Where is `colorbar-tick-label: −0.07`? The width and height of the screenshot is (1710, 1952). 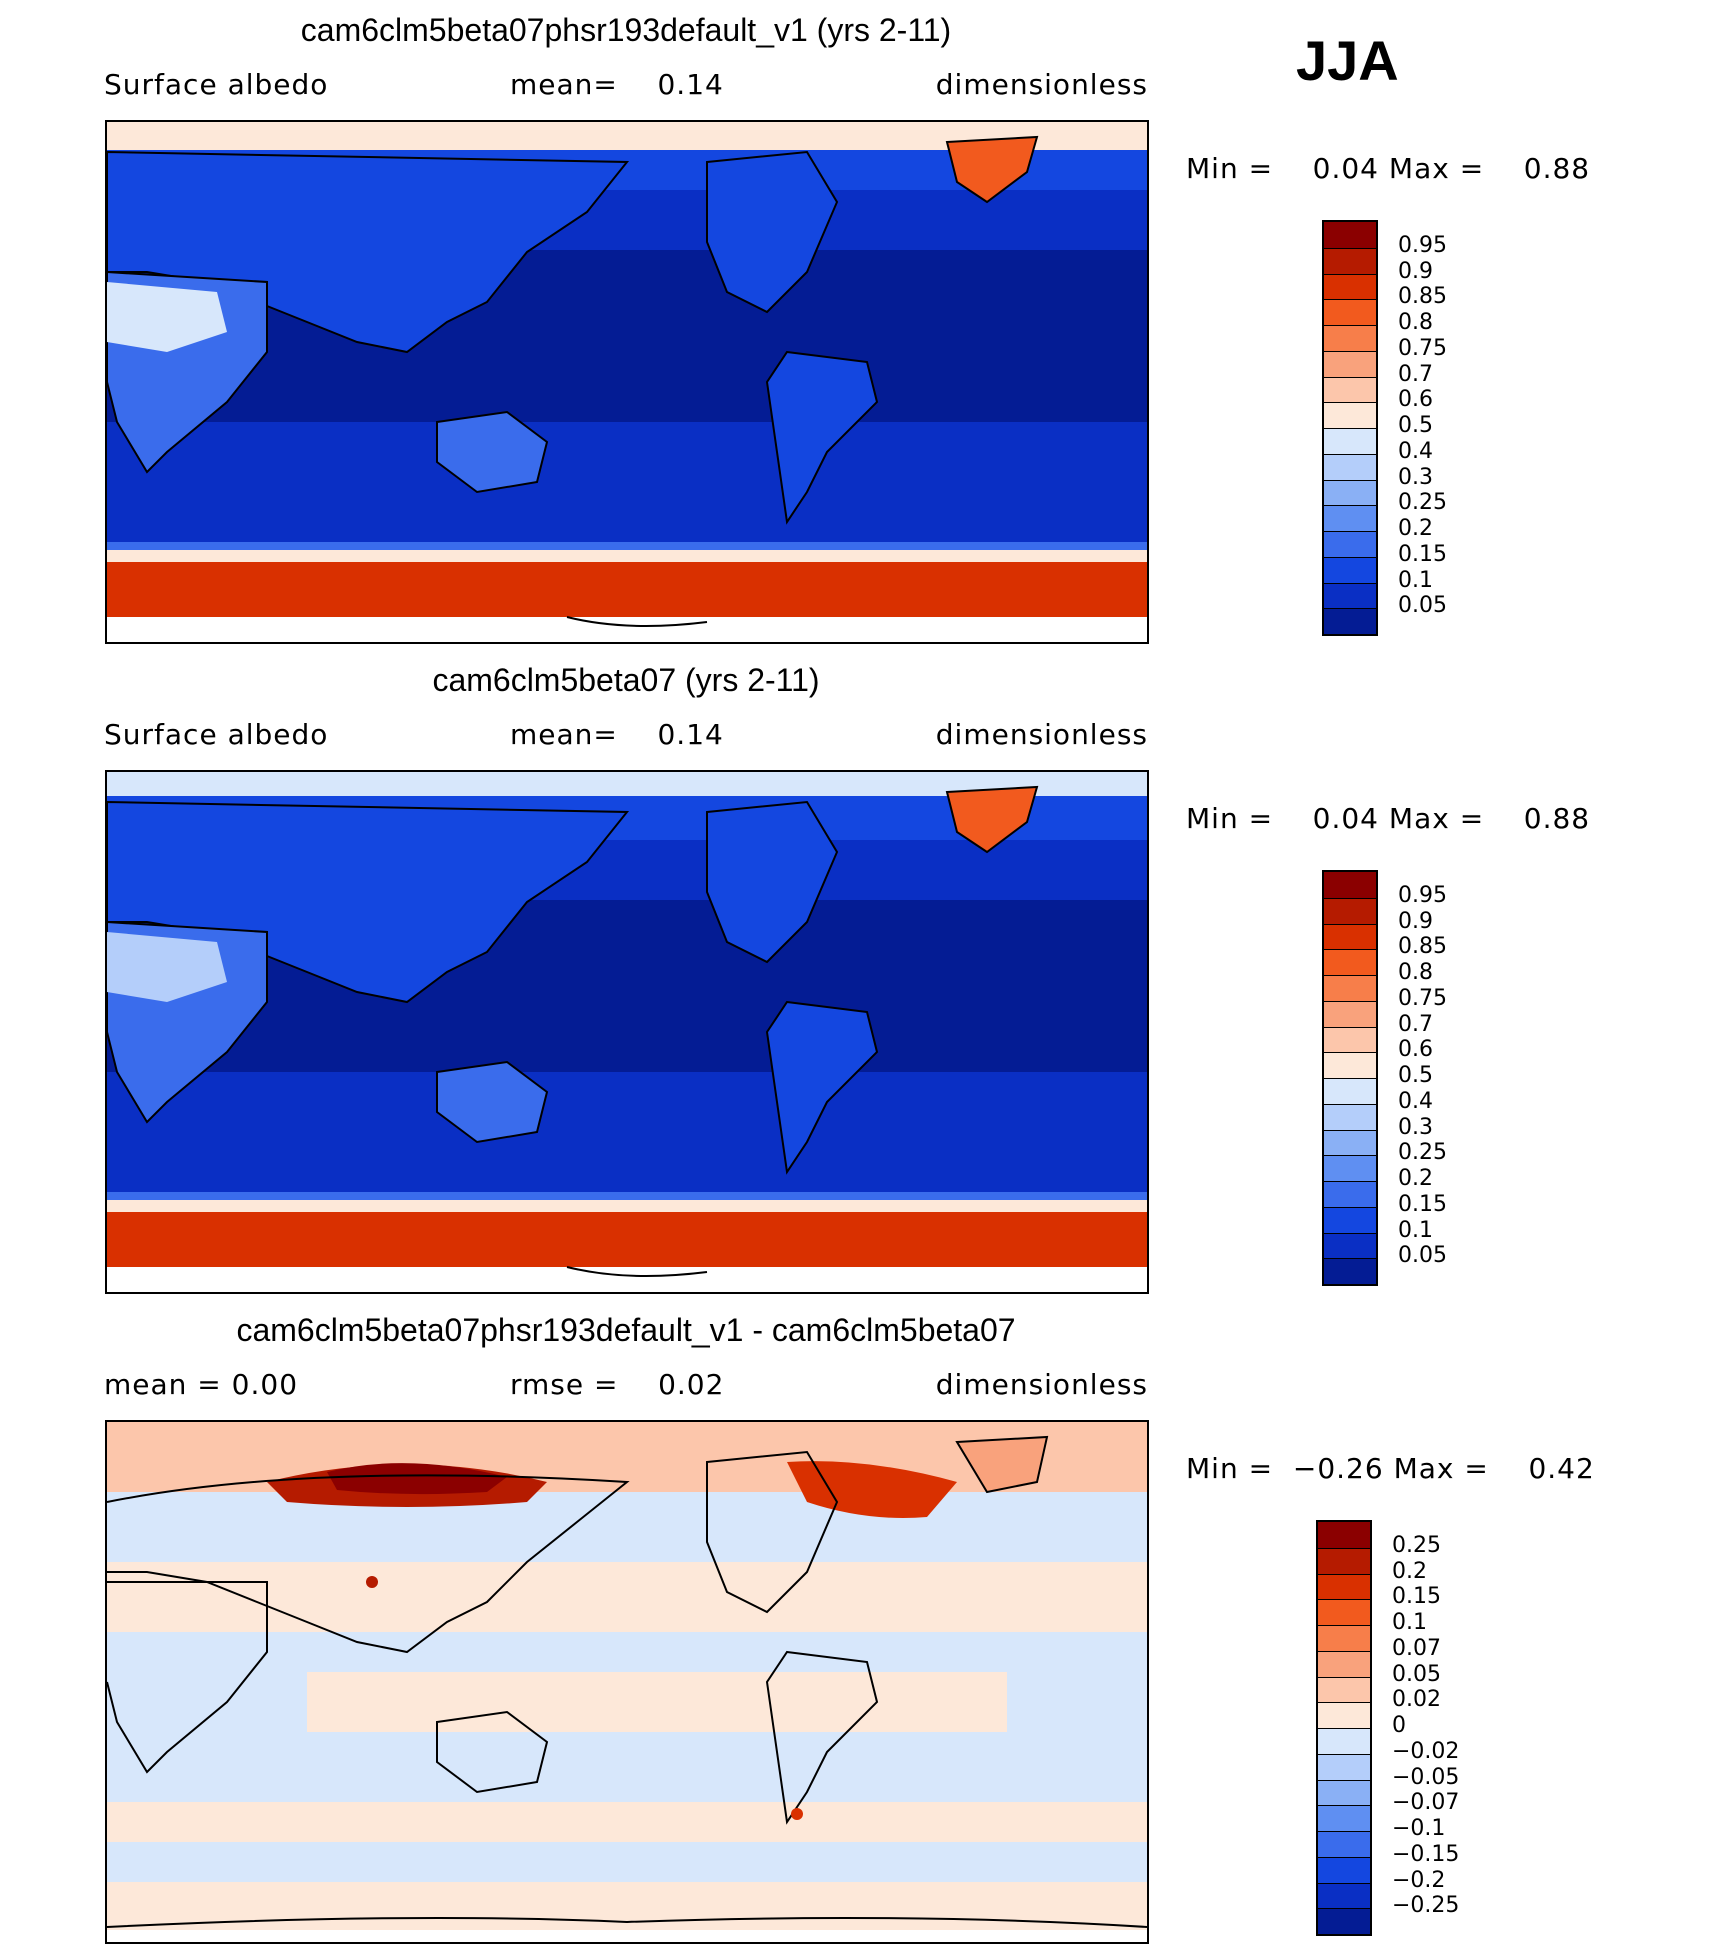
colorbar-tick-label: −0.07 is located at coordinates (1426, 1803).